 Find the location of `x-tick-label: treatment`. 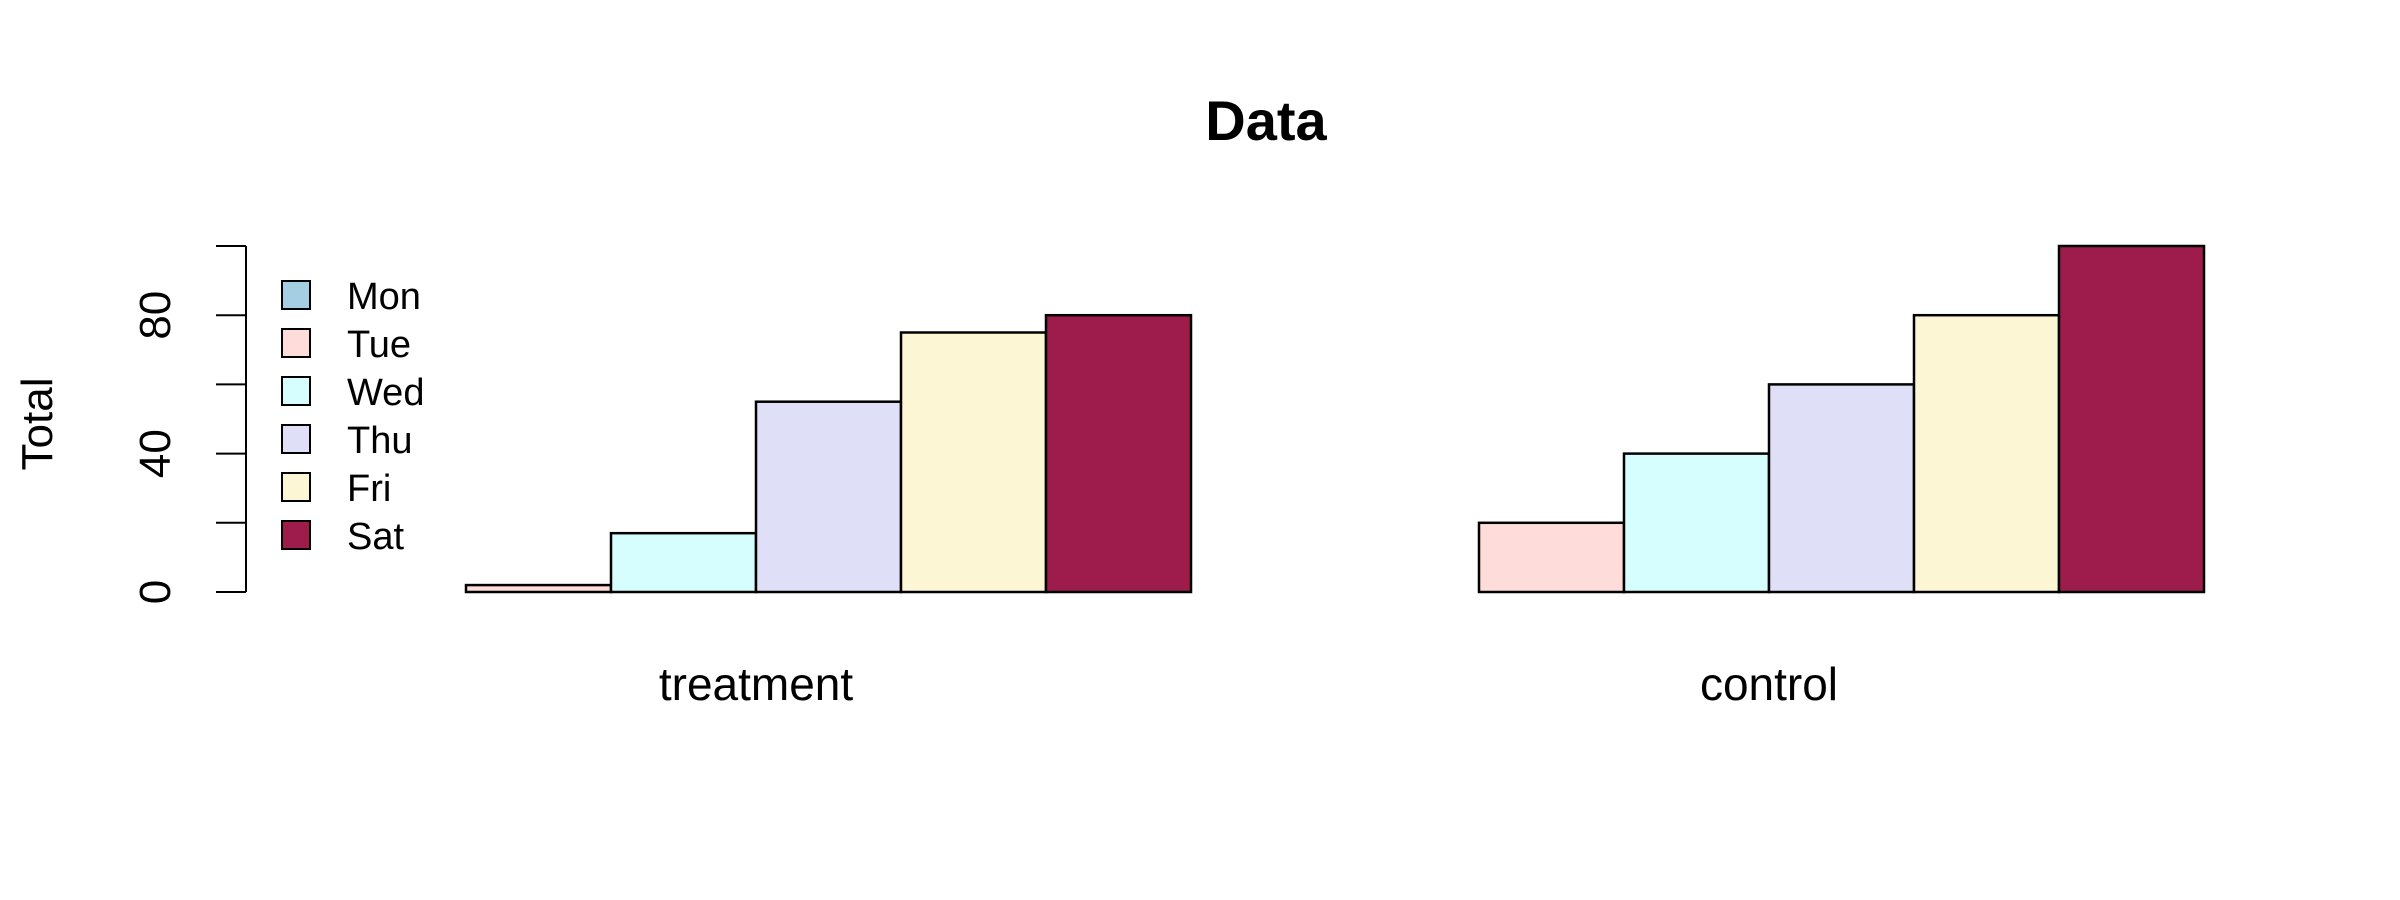

x-tick-label: treatment is located at coordinates (756, 684).